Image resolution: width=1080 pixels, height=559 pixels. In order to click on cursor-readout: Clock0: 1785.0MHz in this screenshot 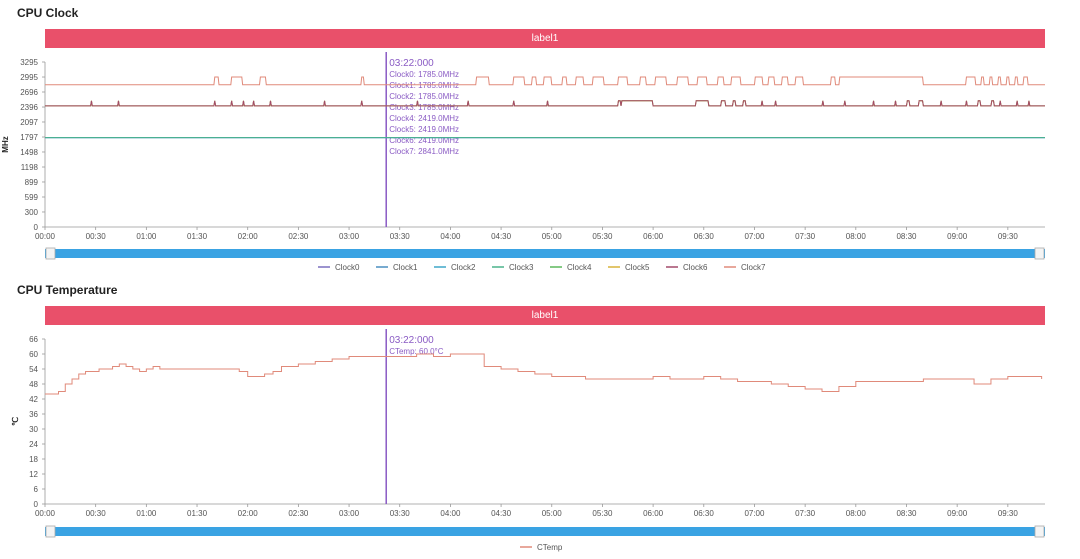, I will do `click(424, 74)`.